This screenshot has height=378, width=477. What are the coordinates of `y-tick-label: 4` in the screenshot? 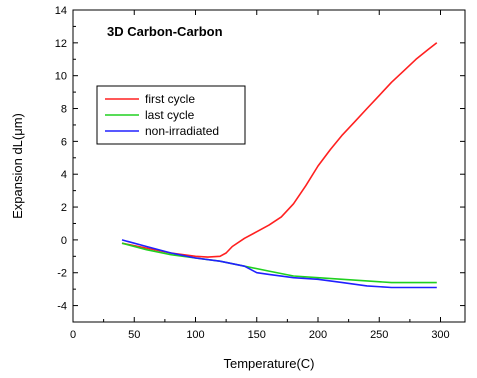 It's located at (64, 175).